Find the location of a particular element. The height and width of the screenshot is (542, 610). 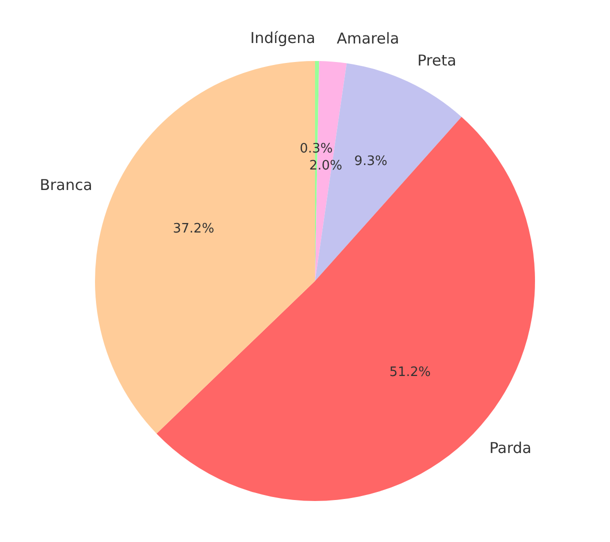

slice-label: Branca is located at coordinates (66, 185).